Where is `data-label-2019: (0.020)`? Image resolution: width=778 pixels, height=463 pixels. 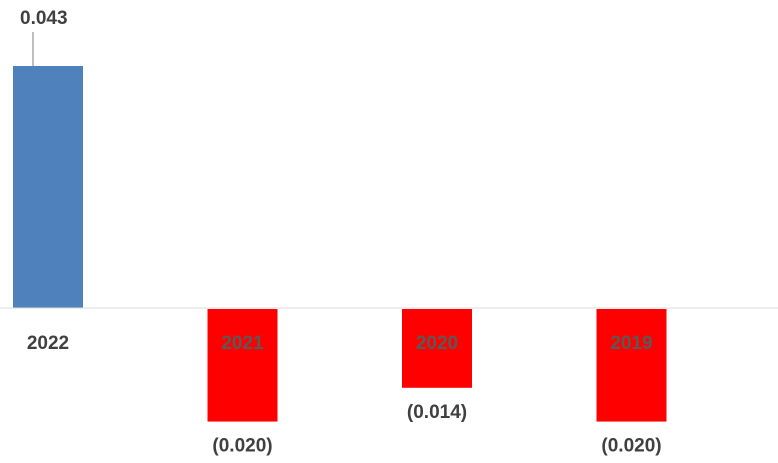 data-label-2019: (0.020) is located at coordinates (631, 446).